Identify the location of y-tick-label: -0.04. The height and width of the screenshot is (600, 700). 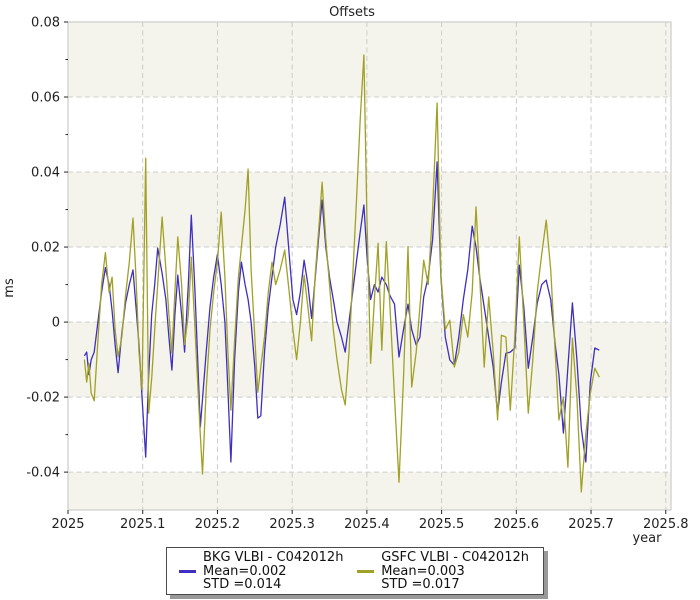
(43, 473).